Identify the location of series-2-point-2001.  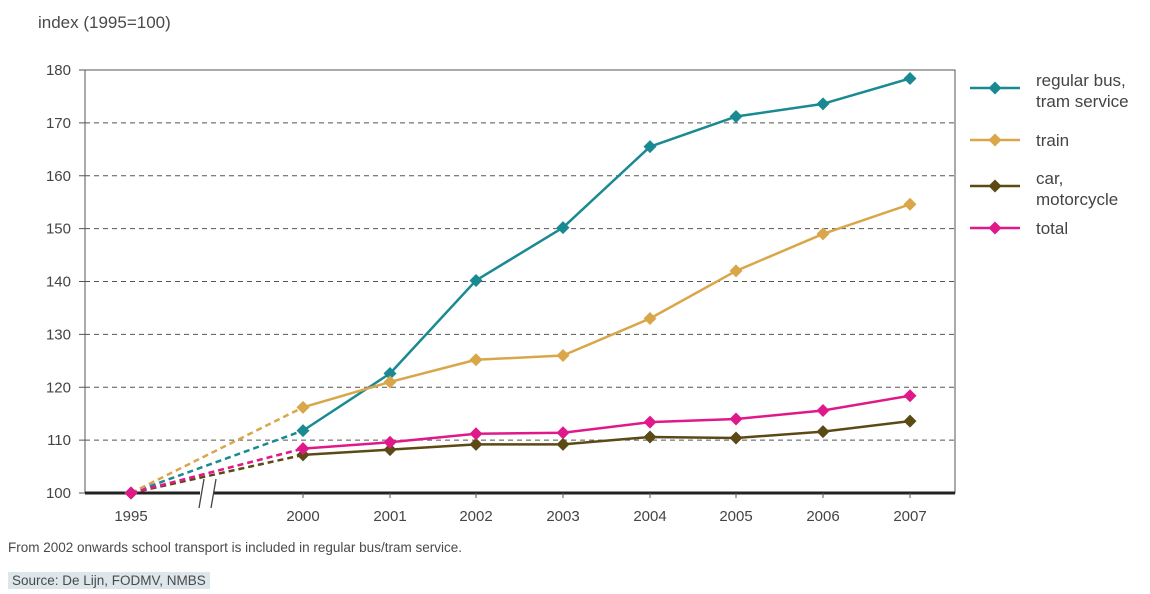
(390, 450).